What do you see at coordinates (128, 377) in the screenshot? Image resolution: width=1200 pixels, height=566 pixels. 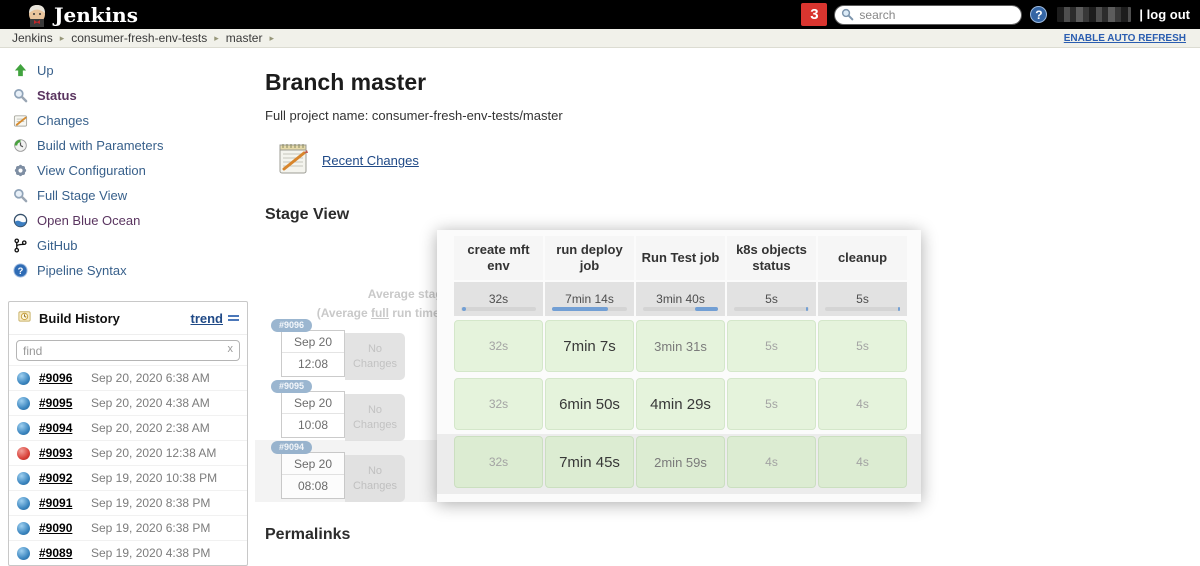 I see `build-history-row: #9096 Sep 20, 2020 6:38 AM` at bounding box center [128, 377].